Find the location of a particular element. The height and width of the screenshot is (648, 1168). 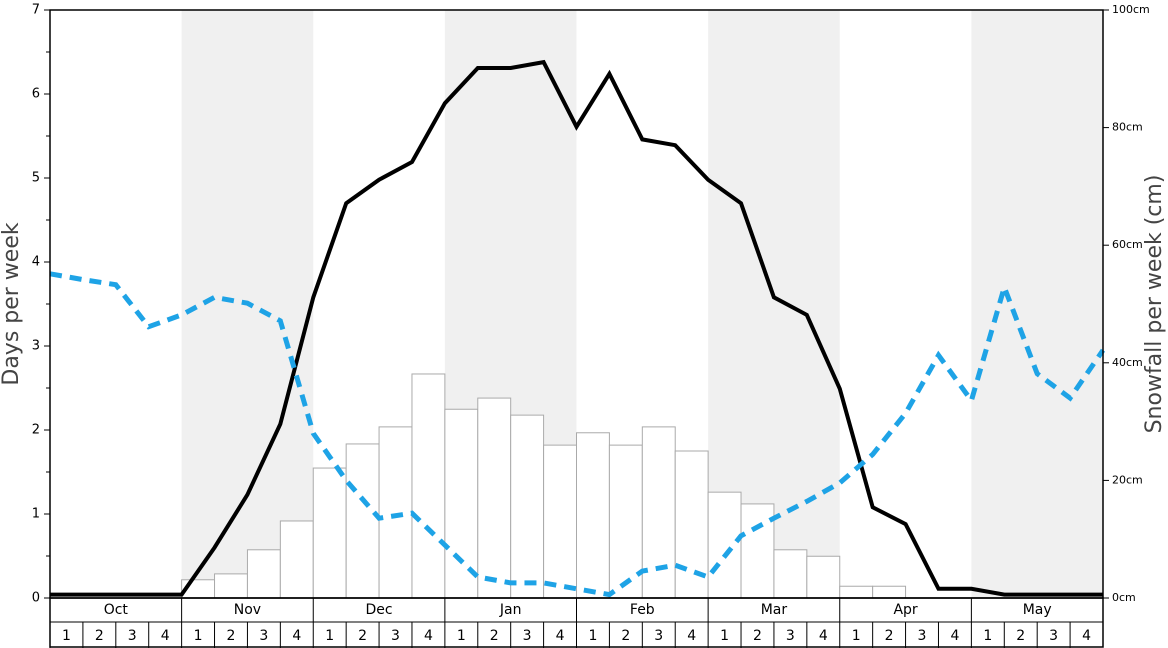

month-label: Oct is located at coordinates (116, 610).